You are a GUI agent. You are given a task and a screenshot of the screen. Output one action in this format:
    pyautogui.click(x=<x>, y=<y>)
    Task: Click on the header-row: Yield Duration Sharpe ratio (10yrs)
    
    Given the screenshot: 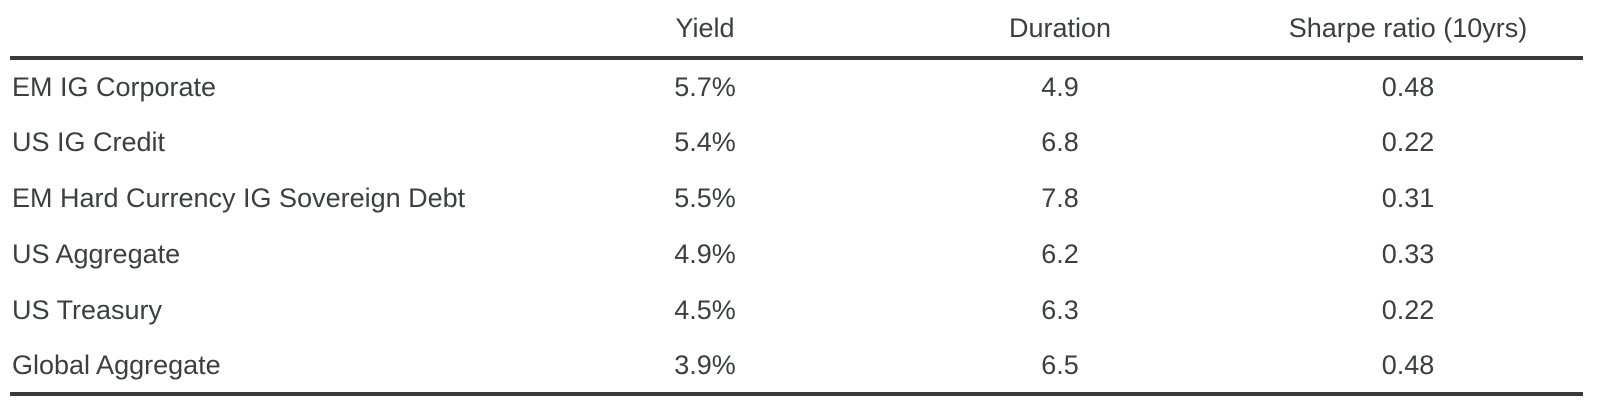 What is the action you would take?
    pyautogui.click(x=796, y=30)
    